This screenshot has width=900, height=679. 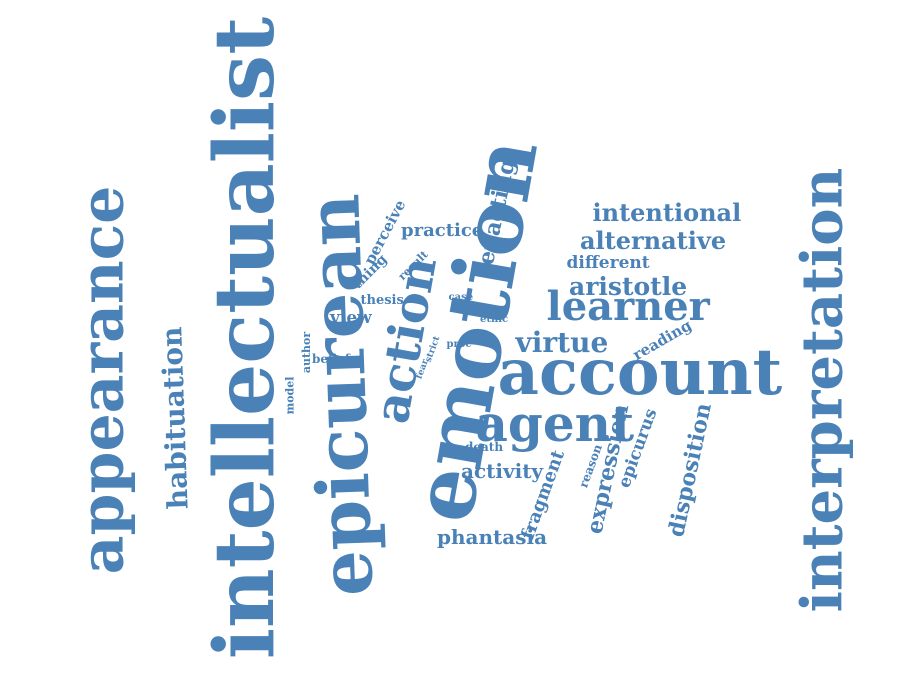 What do you see at coordinates (821, 390) in the screenshot?
I see `word-interpretation: interpretation` at bounding box center [821, 390].